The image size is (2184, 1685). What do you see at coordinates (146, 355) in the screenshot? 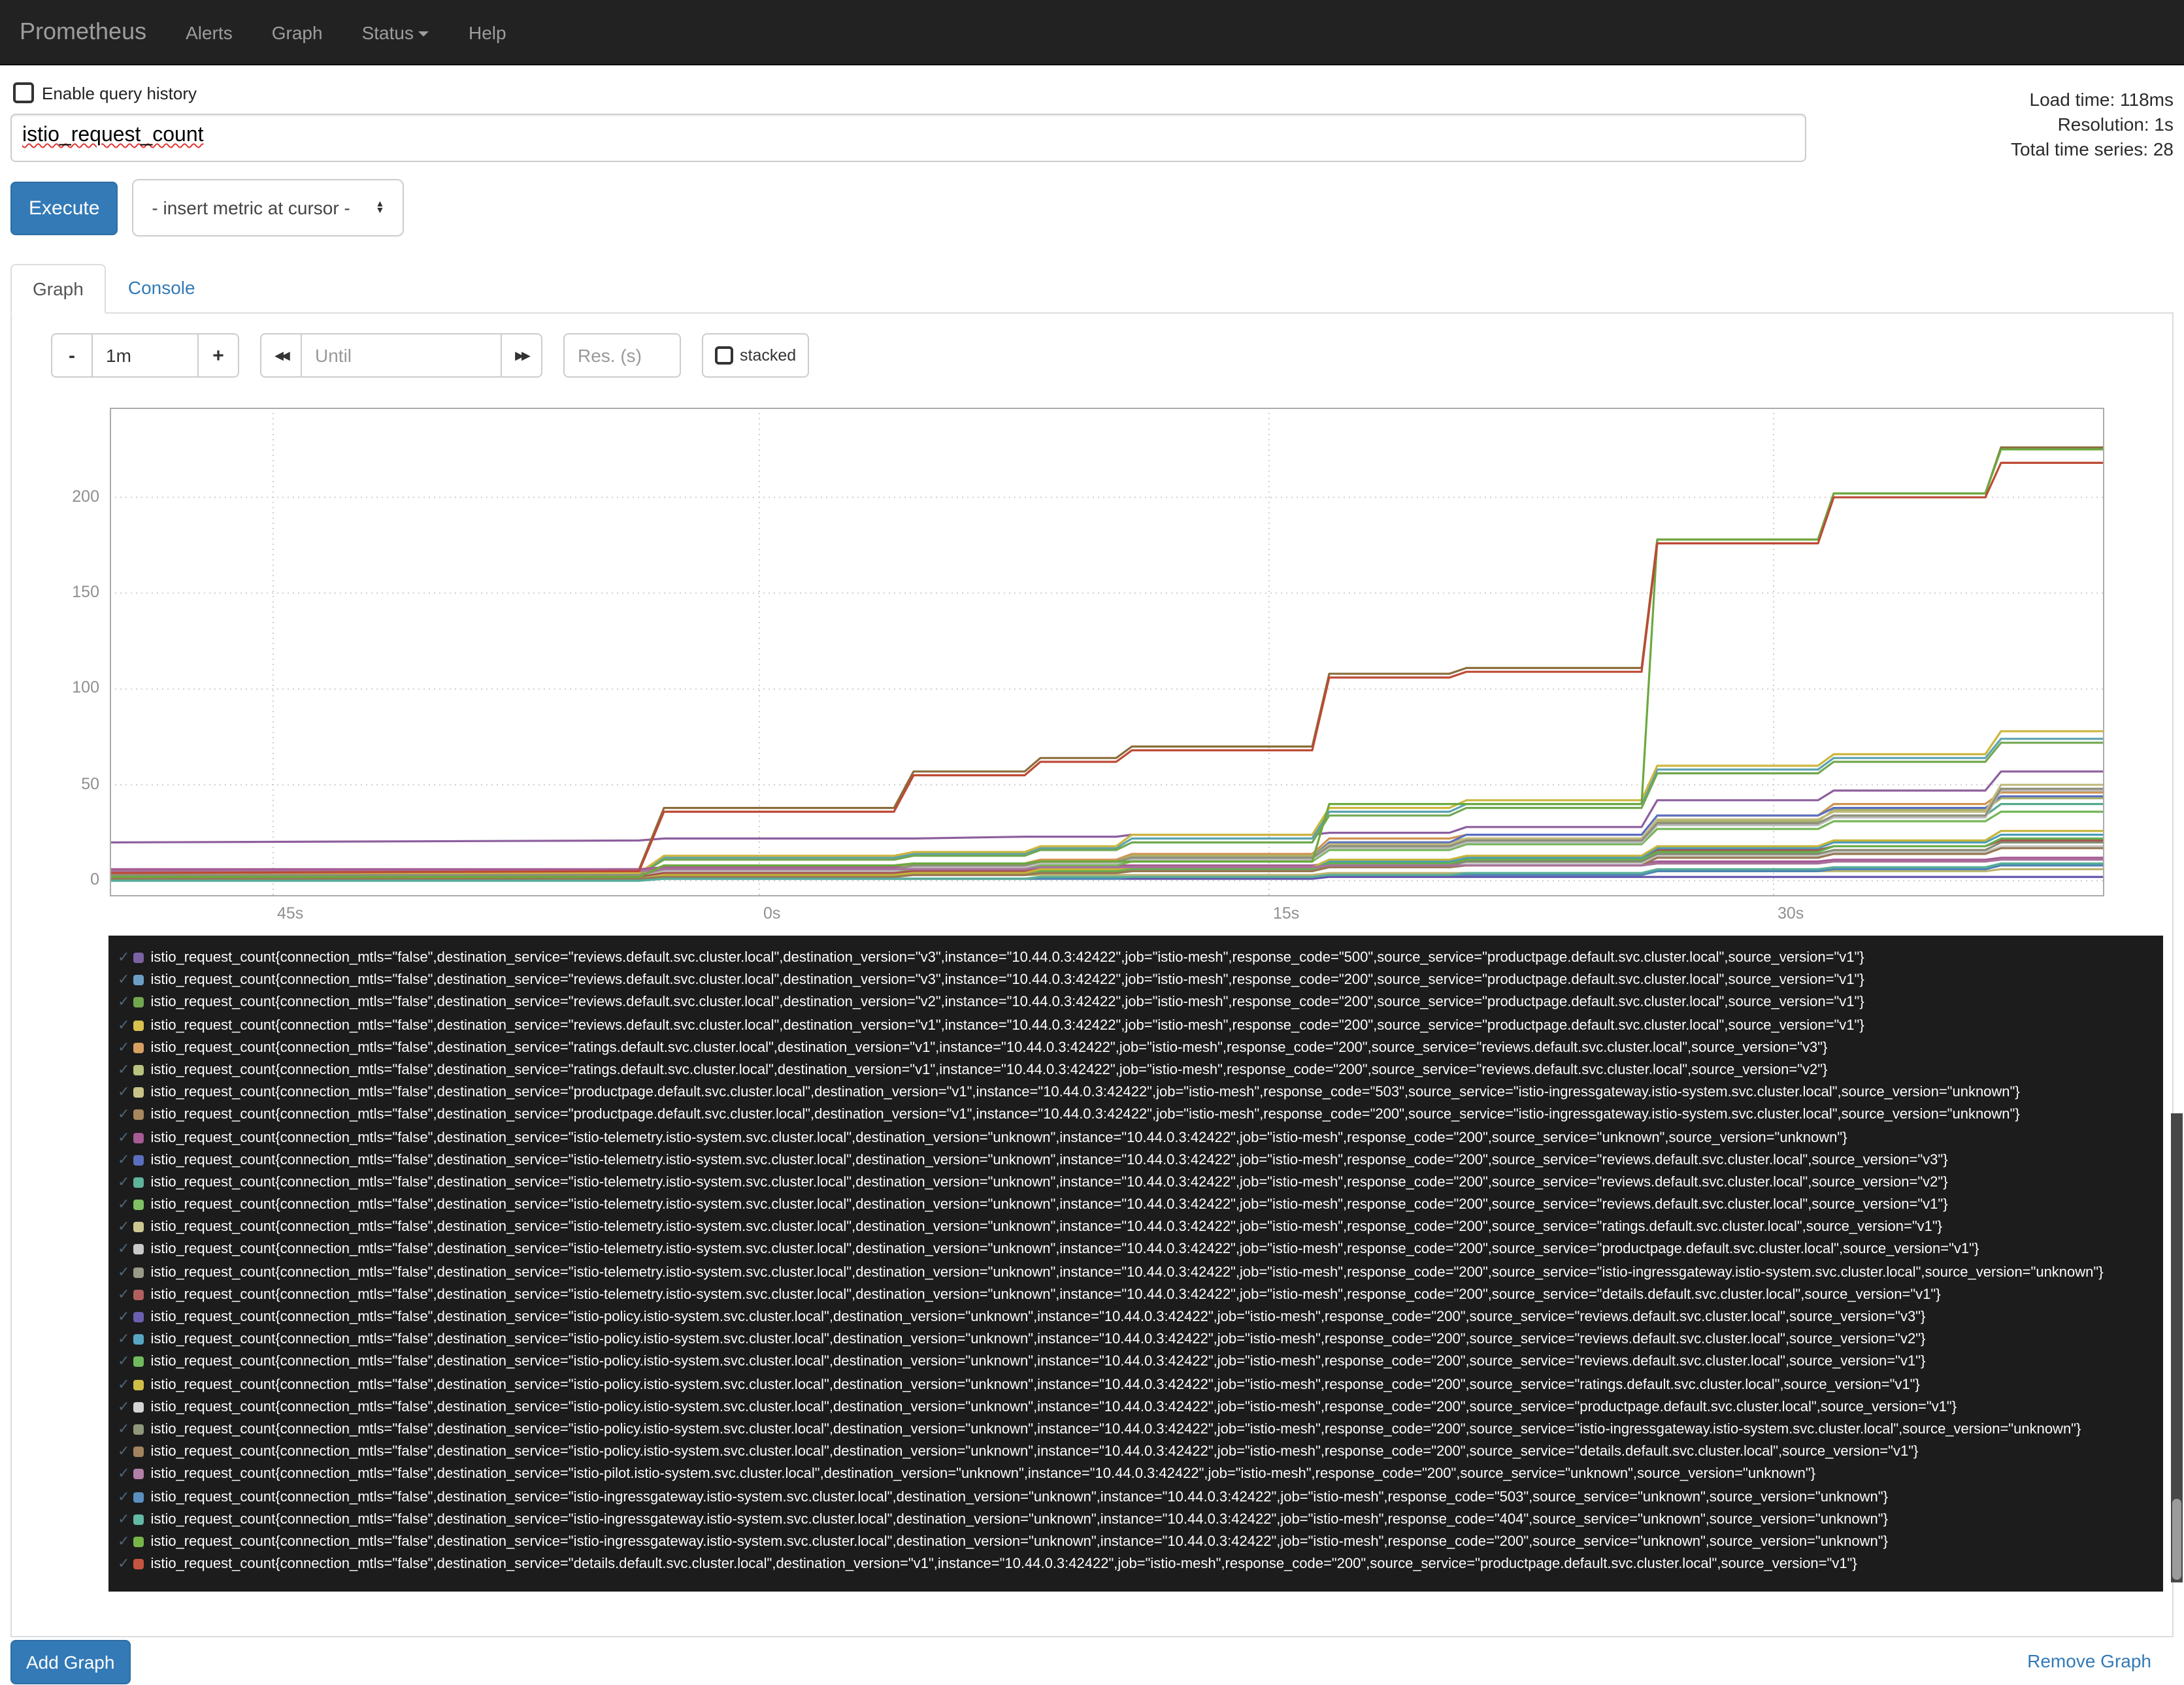
I see `range-input: 1m` at bounding box center [146, 355].